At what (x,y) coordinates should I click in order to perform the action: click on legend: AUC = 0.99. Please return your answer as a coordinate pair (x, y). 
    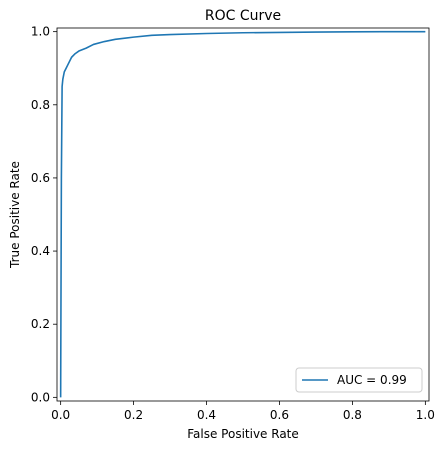
    Looking at the image, I should click on (359, 380).